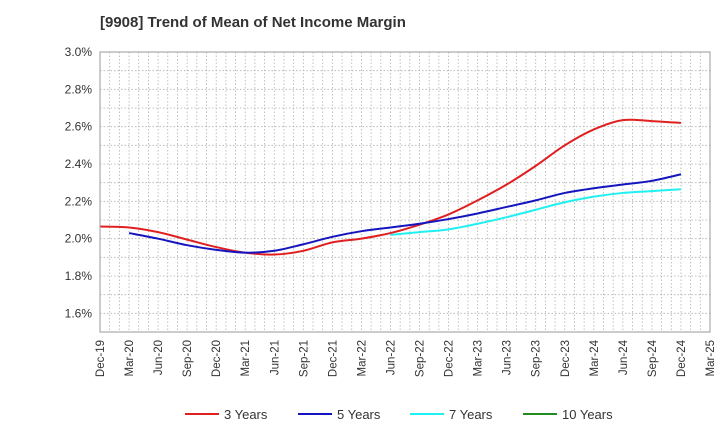 Image resolution: width=720 pixels, height=440 pixels. What do you see at coordinates (399, 414) in the screenshot?
I see `legend: 3 Years 5 Years 7 Years 10 Years` at bounding box center [399, 414].